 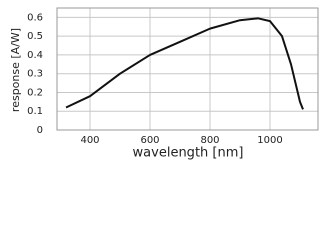 What do you see at coordinates (35, 92) in the screenshot?
I see `y-tick-label: 0.2` at bounding box center [35, 92].